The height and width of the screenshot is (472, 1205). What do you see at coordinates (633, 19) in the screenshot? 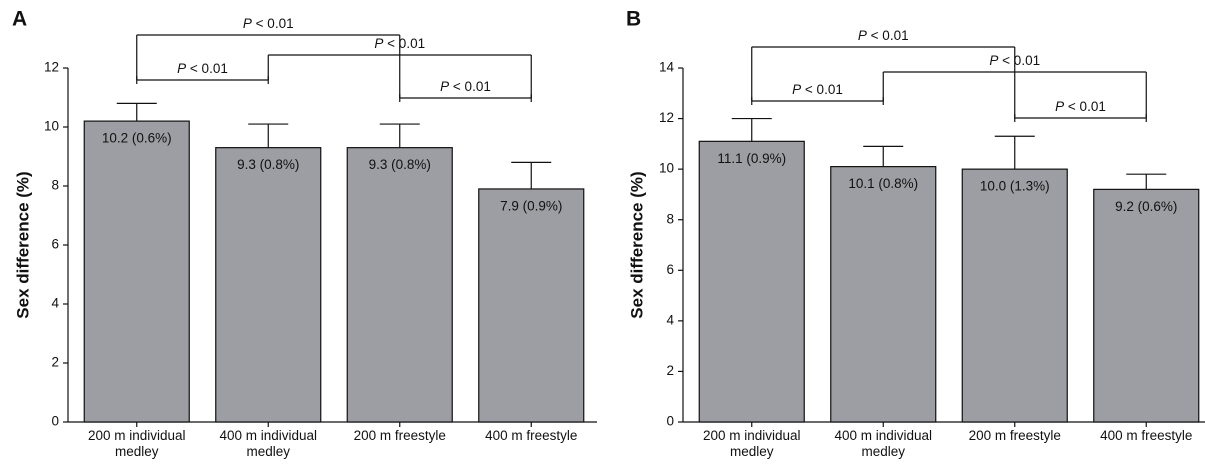
I see `panel-label: B` at bounding box center [633, 19].